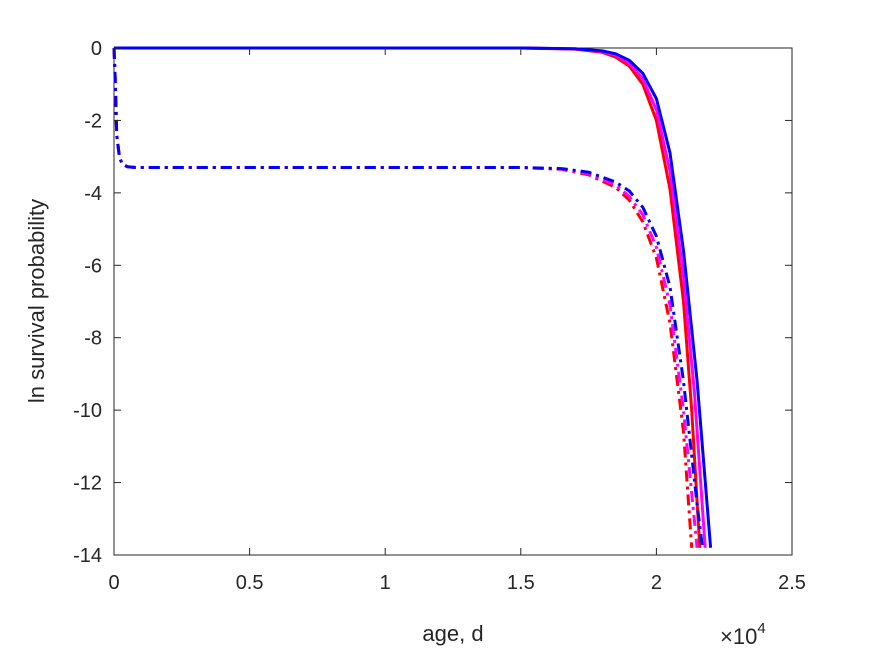 This screenshot has height=656, width=875. I want to click on x-tick-label: 1.5, so click(521, 583).